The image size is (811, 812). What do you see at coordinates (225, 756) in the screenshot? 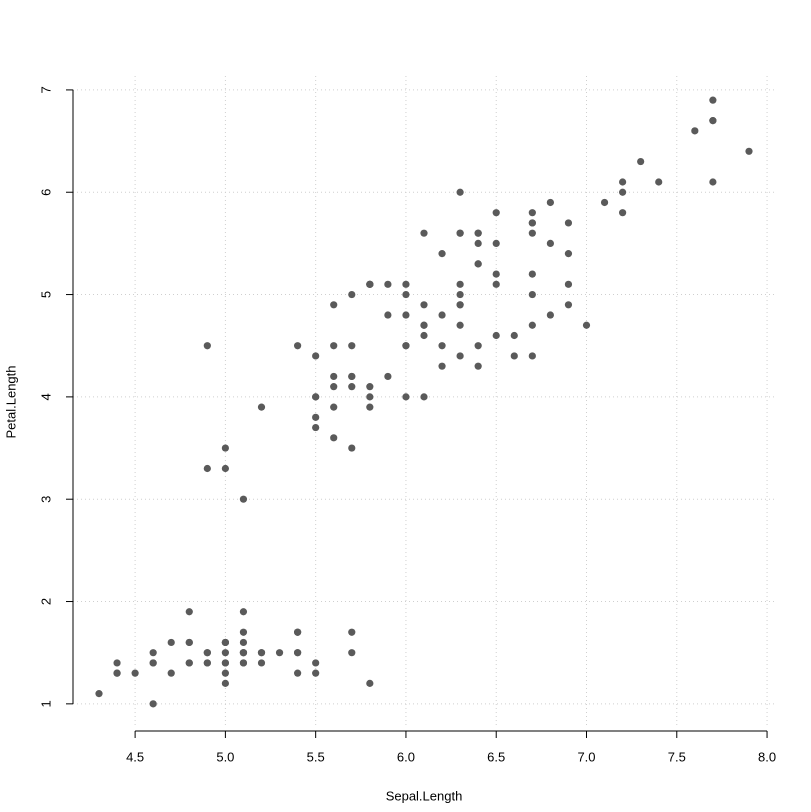
I see `x-tick-label: 5.0` at bounding box center [225, 756].